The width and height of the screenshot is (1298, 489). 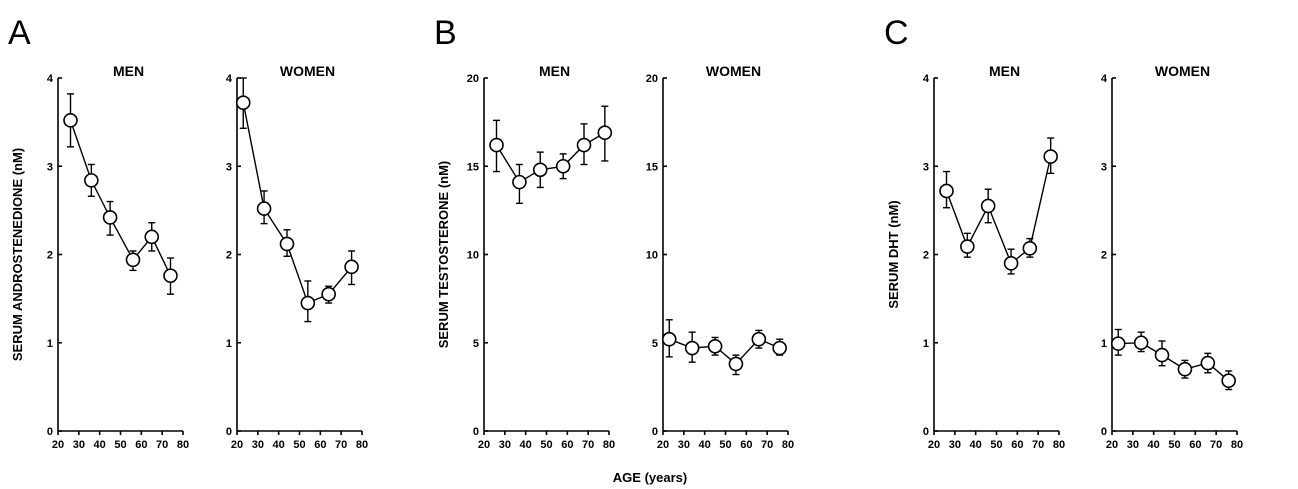 What do you see at coordinates (17, 254) in the screenshot?
I see `y-axis-label: SERUM ANDROSTENEDIONE (nM)` at bounding box center [17, 254].